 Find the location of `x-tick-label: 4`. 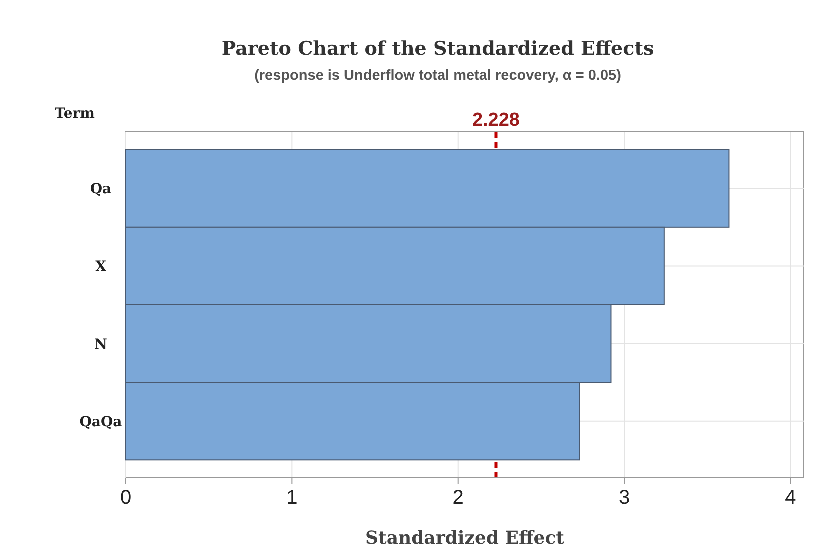

x-tick-label: 4 is located at coordinates (790, 498).